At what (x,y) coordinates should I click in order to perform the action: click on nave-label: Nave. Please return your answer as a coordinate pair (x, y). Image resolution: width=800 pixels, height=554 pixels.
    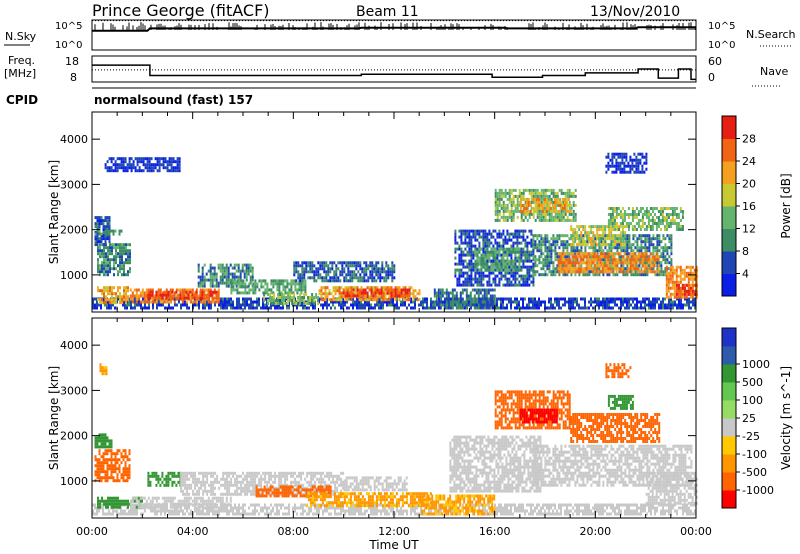
    Looking at the image, I should click on (774, 71).